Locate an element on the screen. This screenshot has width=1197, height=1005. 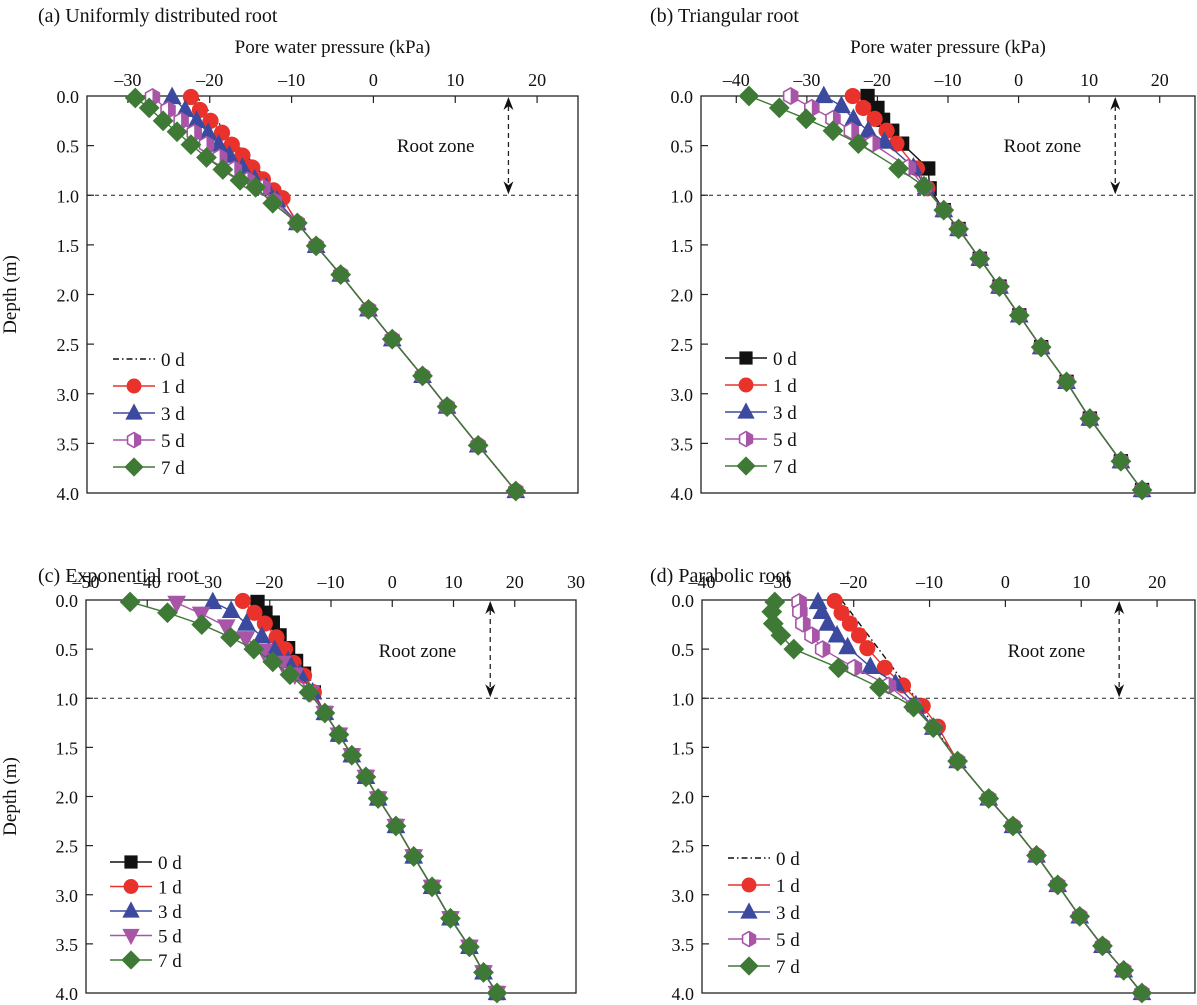
legend-label: 1 d is located at coordinates (173, 387).